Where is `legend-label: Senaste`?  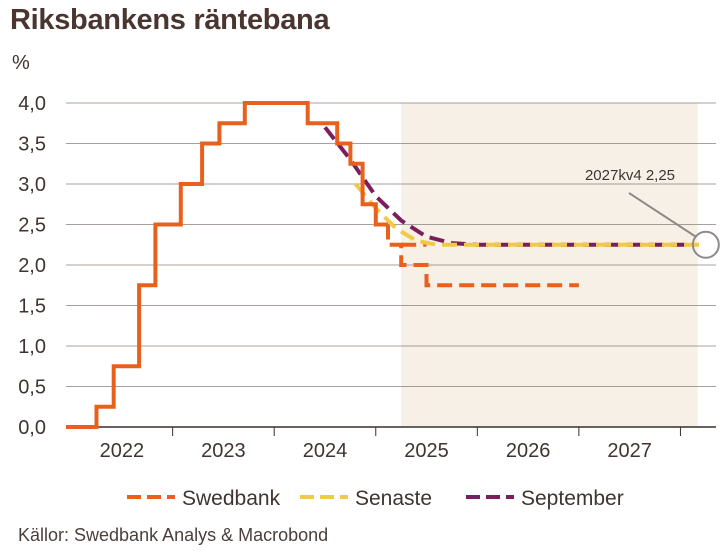
legend-label: Senaste is located at coordinates (393, 498).